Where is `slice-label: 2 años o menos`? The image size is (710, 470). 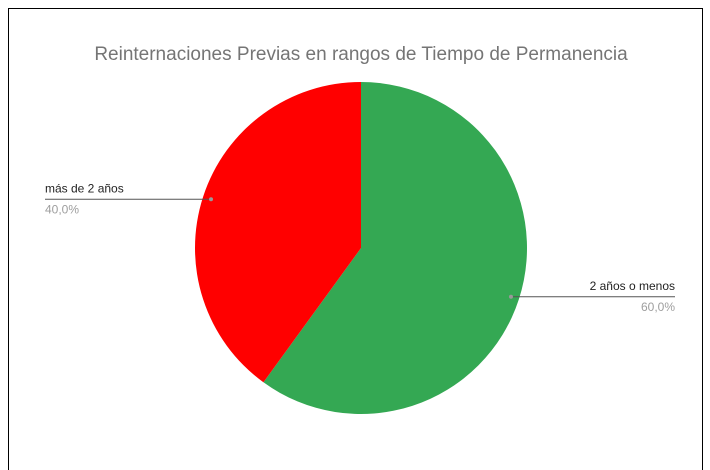 slice-label: 2 años o menos is located at coordinates (632, 286).